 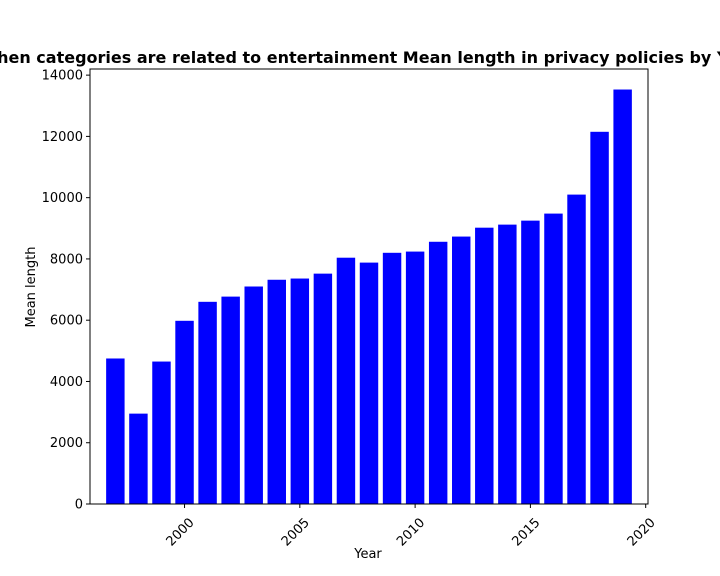 I want to click on y-tick-label-4000: 4000, so click(x=66, y=382).